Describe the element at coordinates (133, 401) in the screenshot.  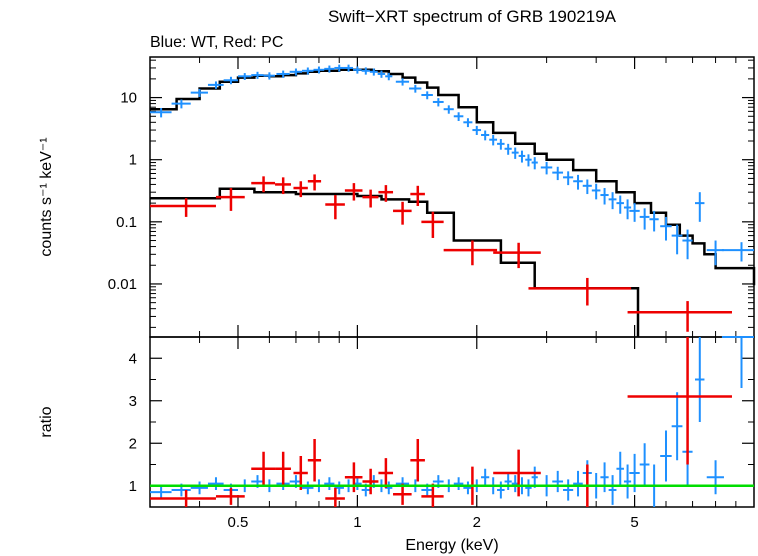
I see `y-tick-label: 3` at that location.